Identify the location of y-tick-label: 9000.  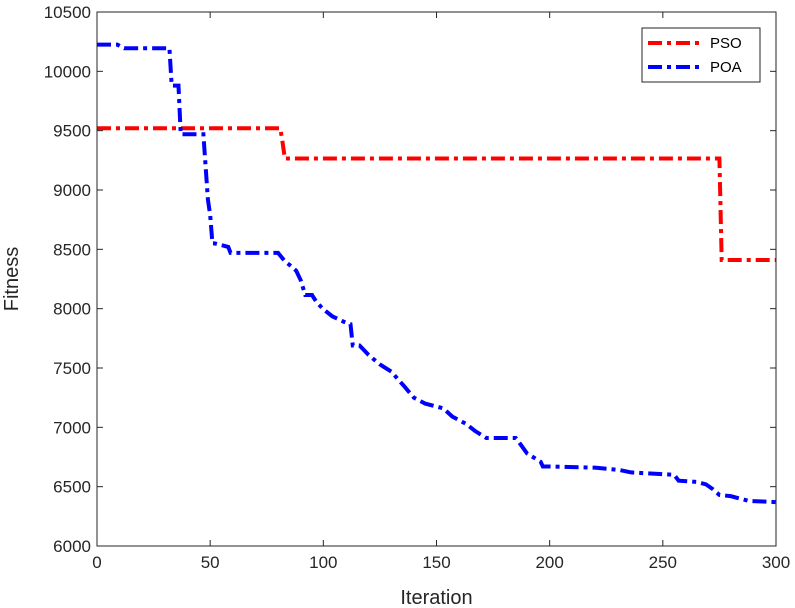
(72, 190).